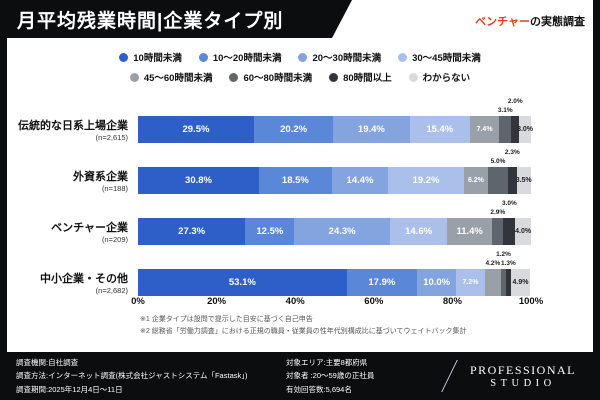 This screenshot has width=600, height=400. Describe the element at coordinates (84, 279) in the screenshot. I see `category-name: 中小企業・その他` at that location.